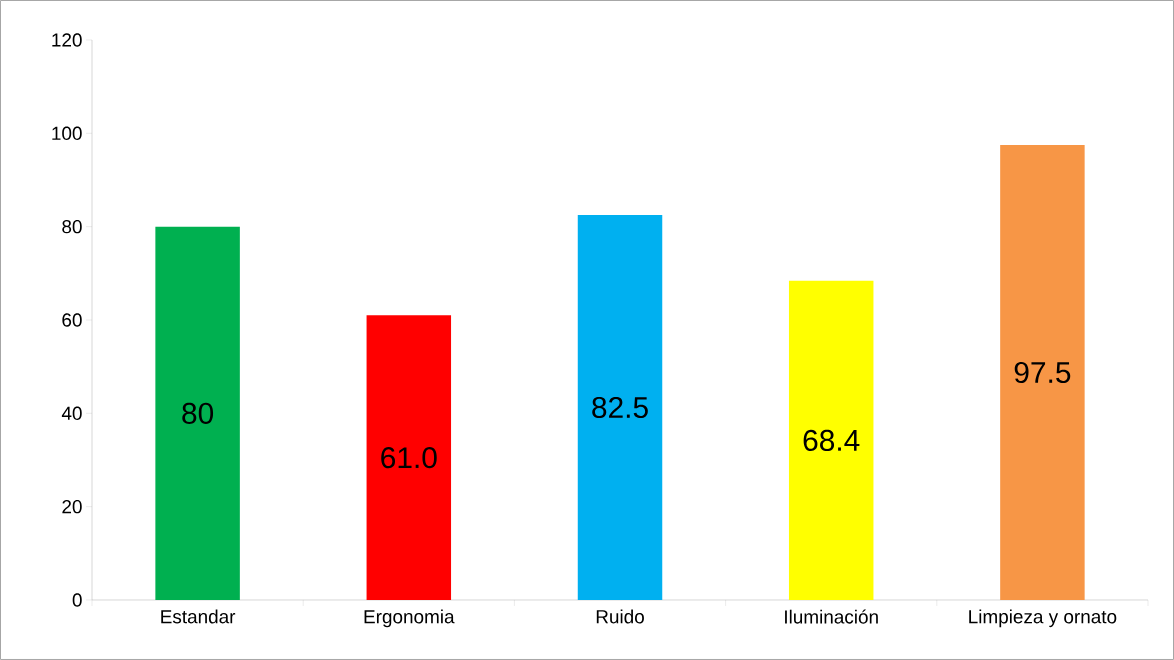 This screenshot has width=1174, height=660. Describe the element at coordinates (67, 133) in the screenshot. I see `y-tick-label: 100` at that location.